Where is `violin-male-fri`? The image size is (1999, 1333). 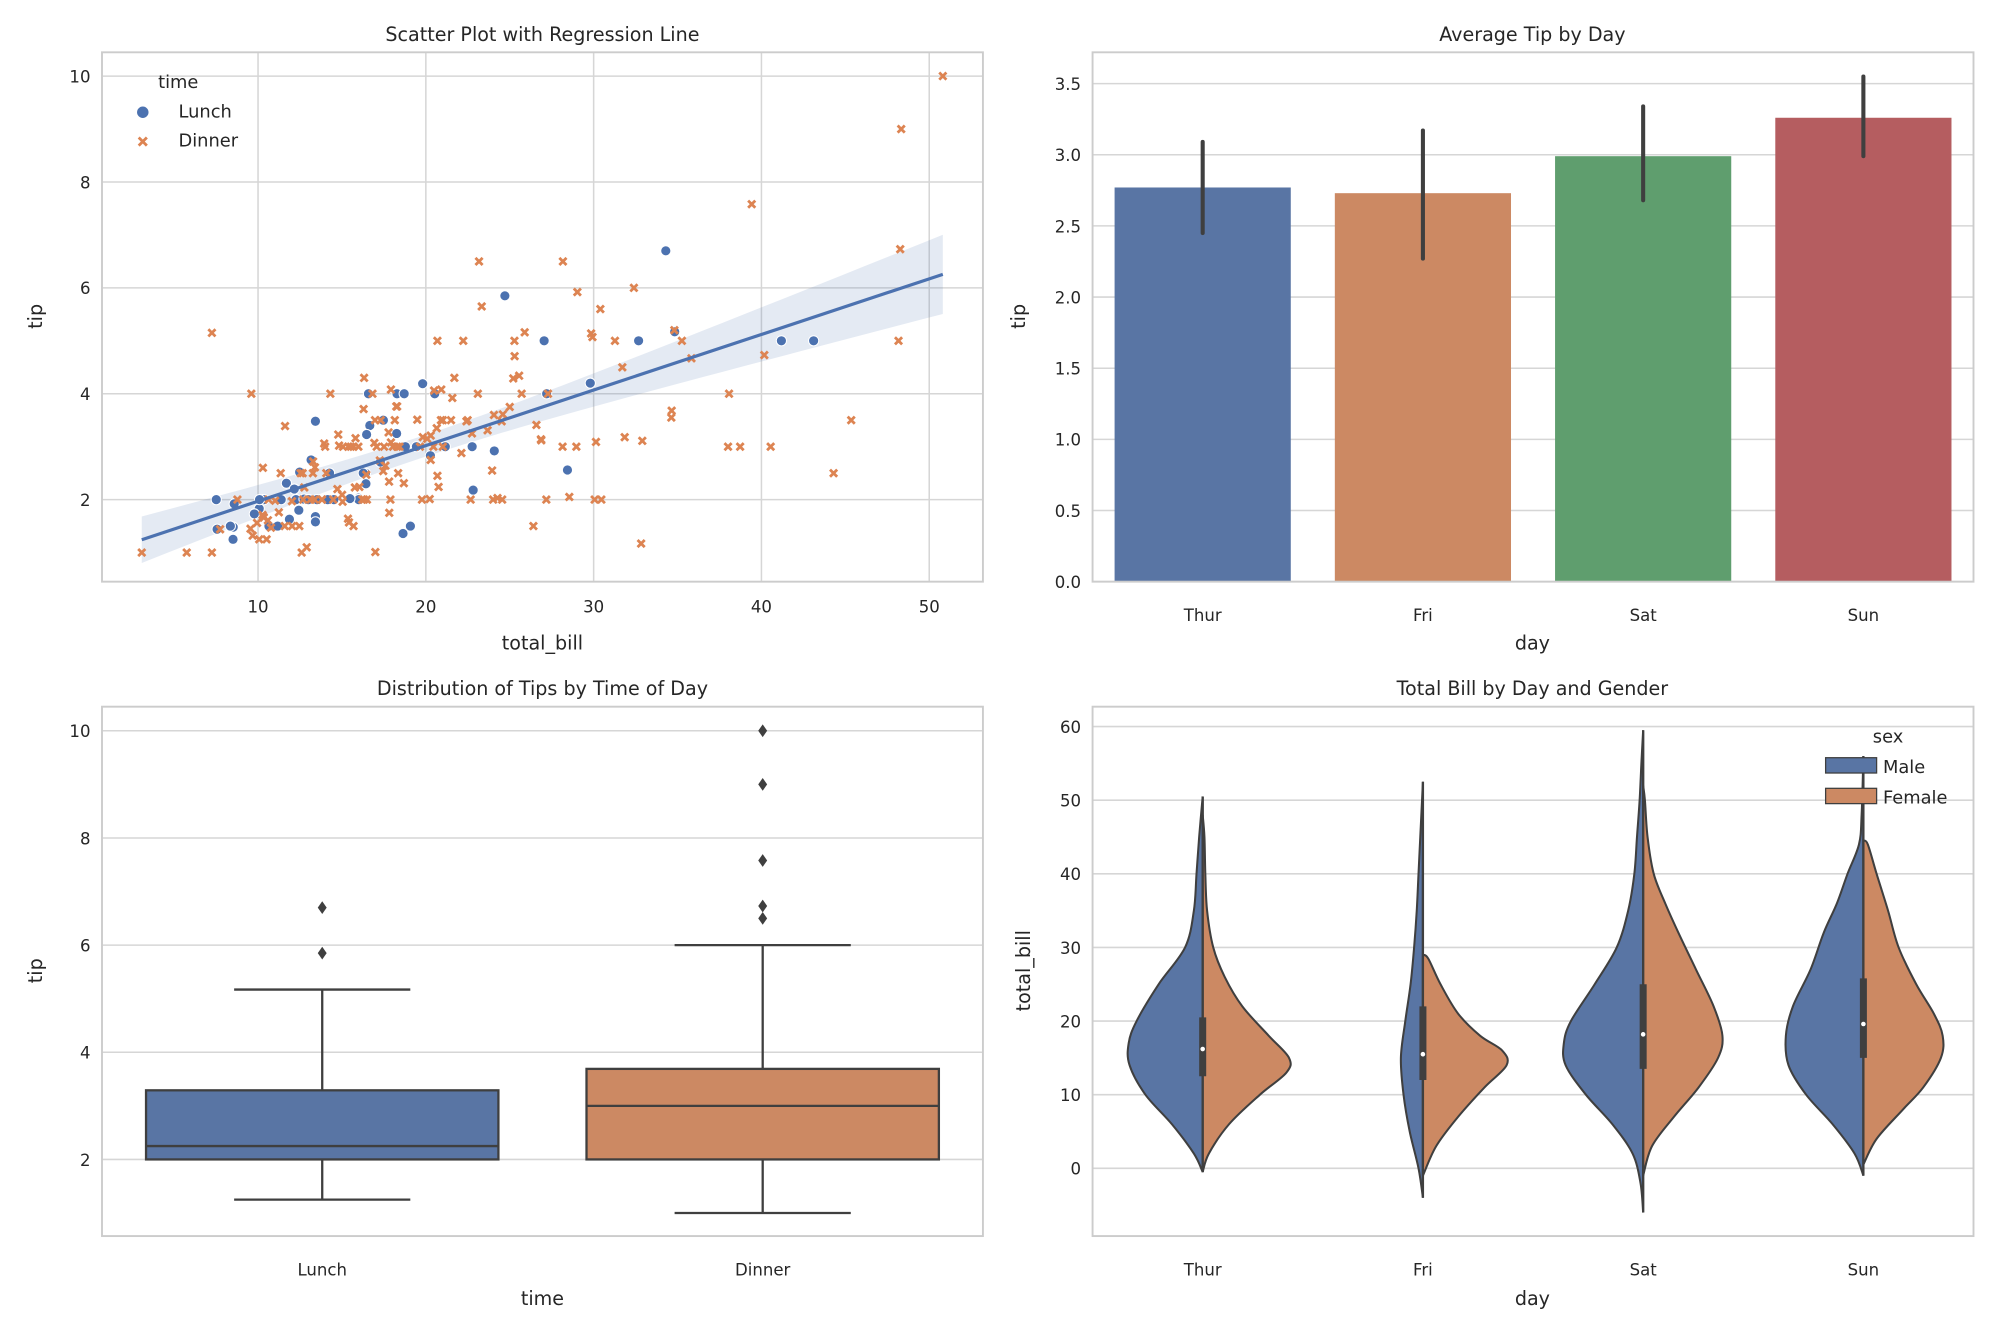 violin-male-fri is located at coordinates (1411, 989).